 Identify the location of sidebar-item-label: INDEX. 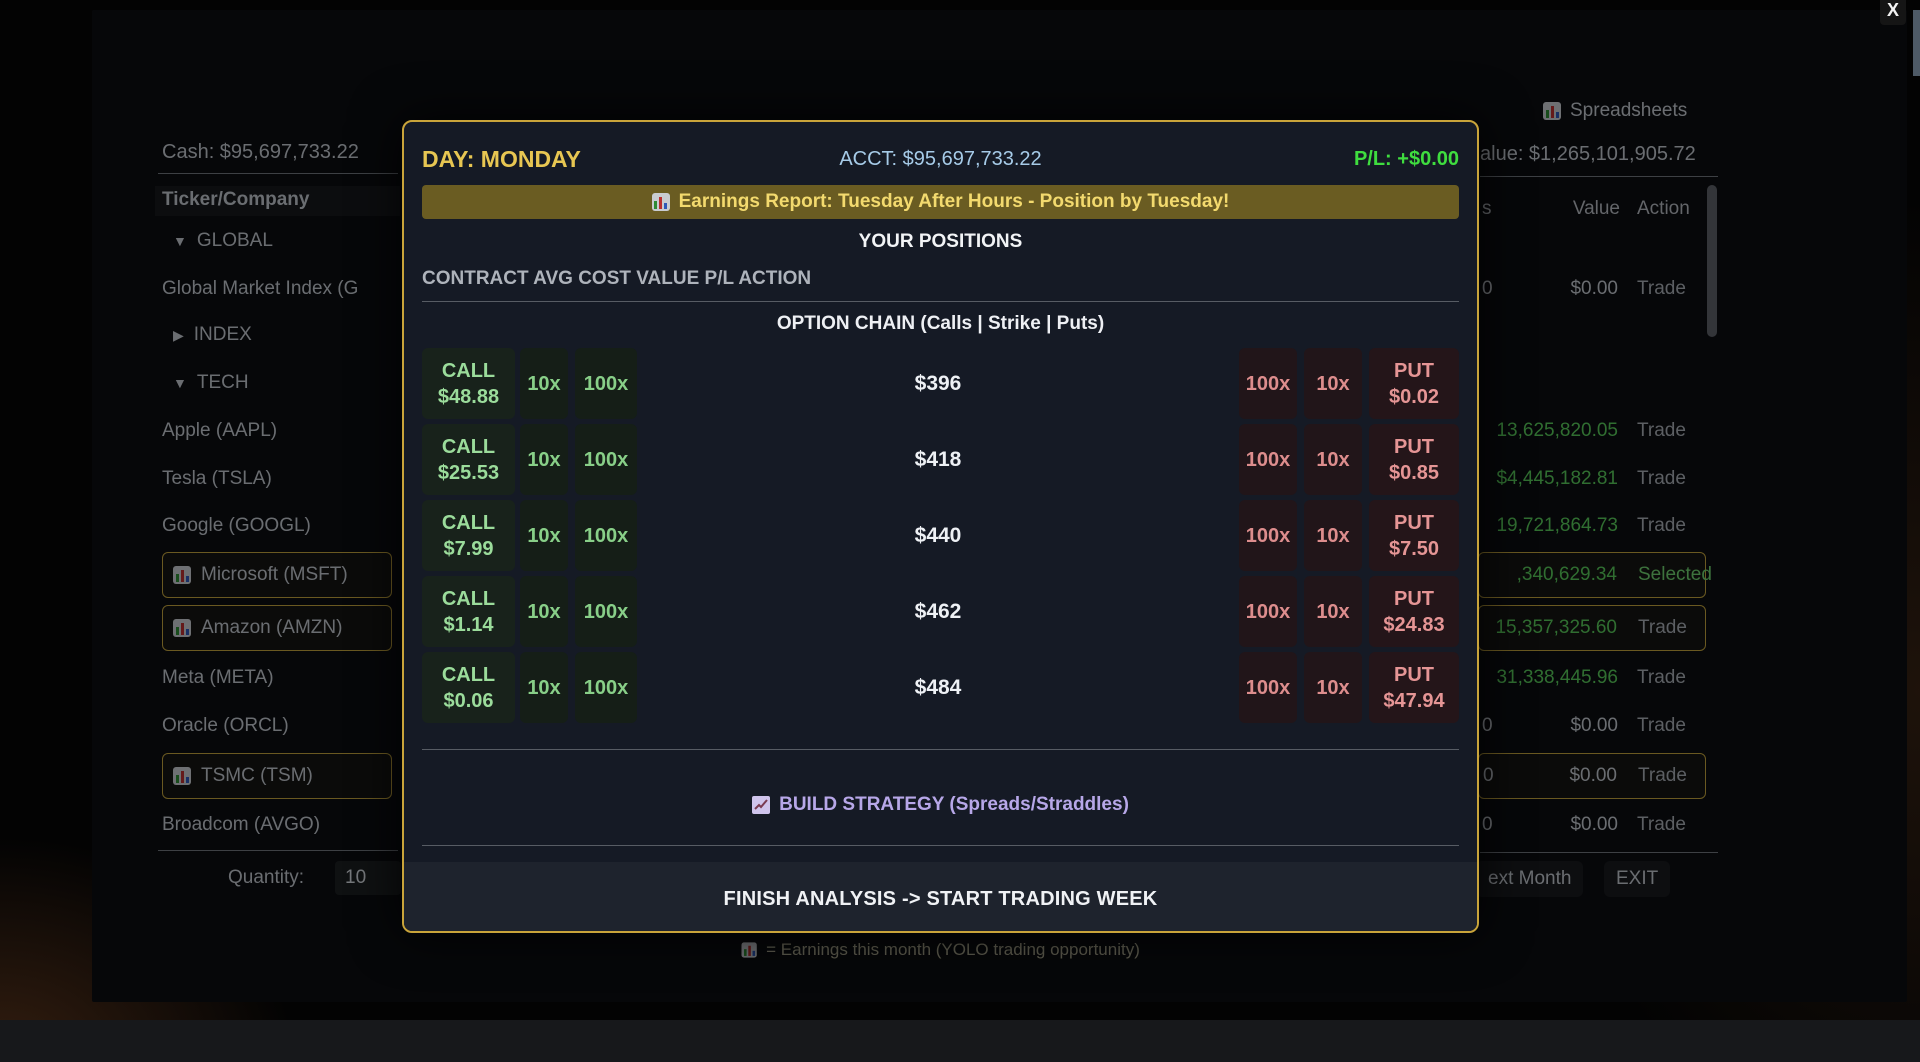
(222, 334).